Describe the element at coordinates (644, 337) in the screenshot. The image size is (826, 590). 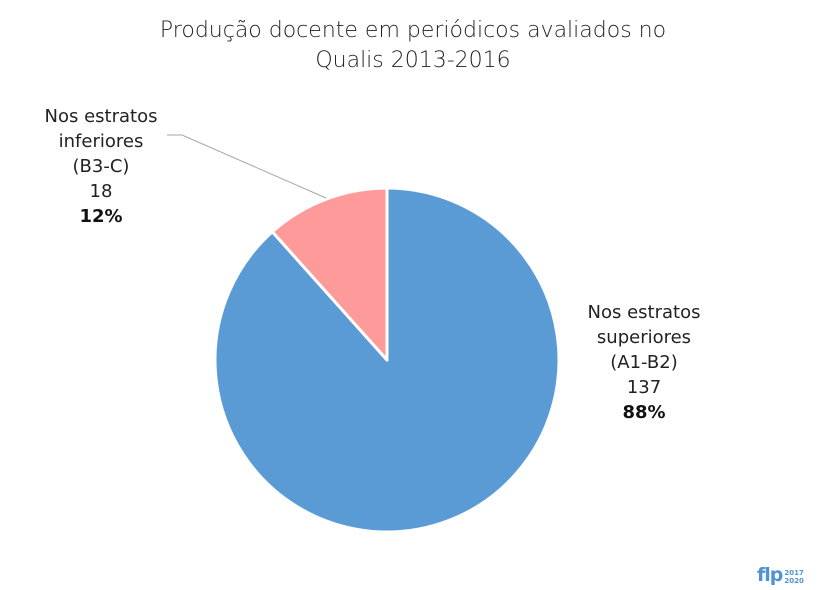
I see `label-superiores-line-2: superiores` at that location.